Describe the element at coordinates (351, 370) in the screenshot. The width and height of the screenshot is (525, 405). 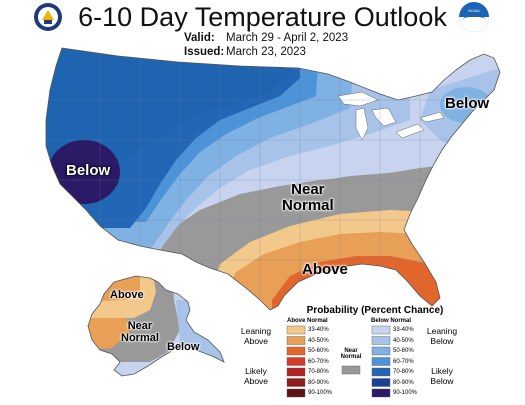
I see `near-normal-swatch` at that location.